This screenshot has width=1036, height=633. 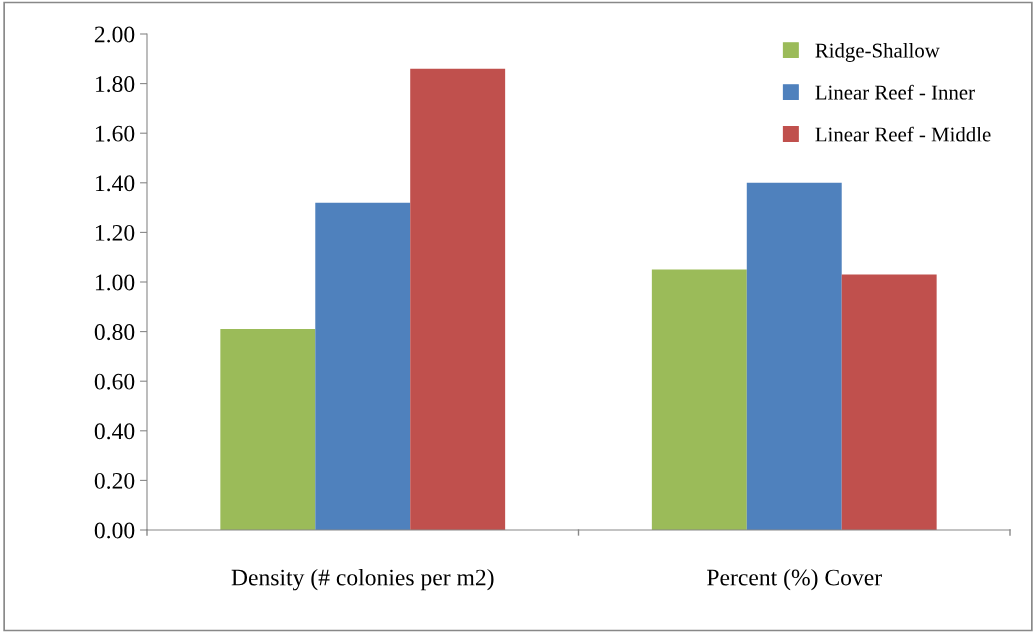 I want to click on y-tick-label: 1.80, so click(x=115, y=84).